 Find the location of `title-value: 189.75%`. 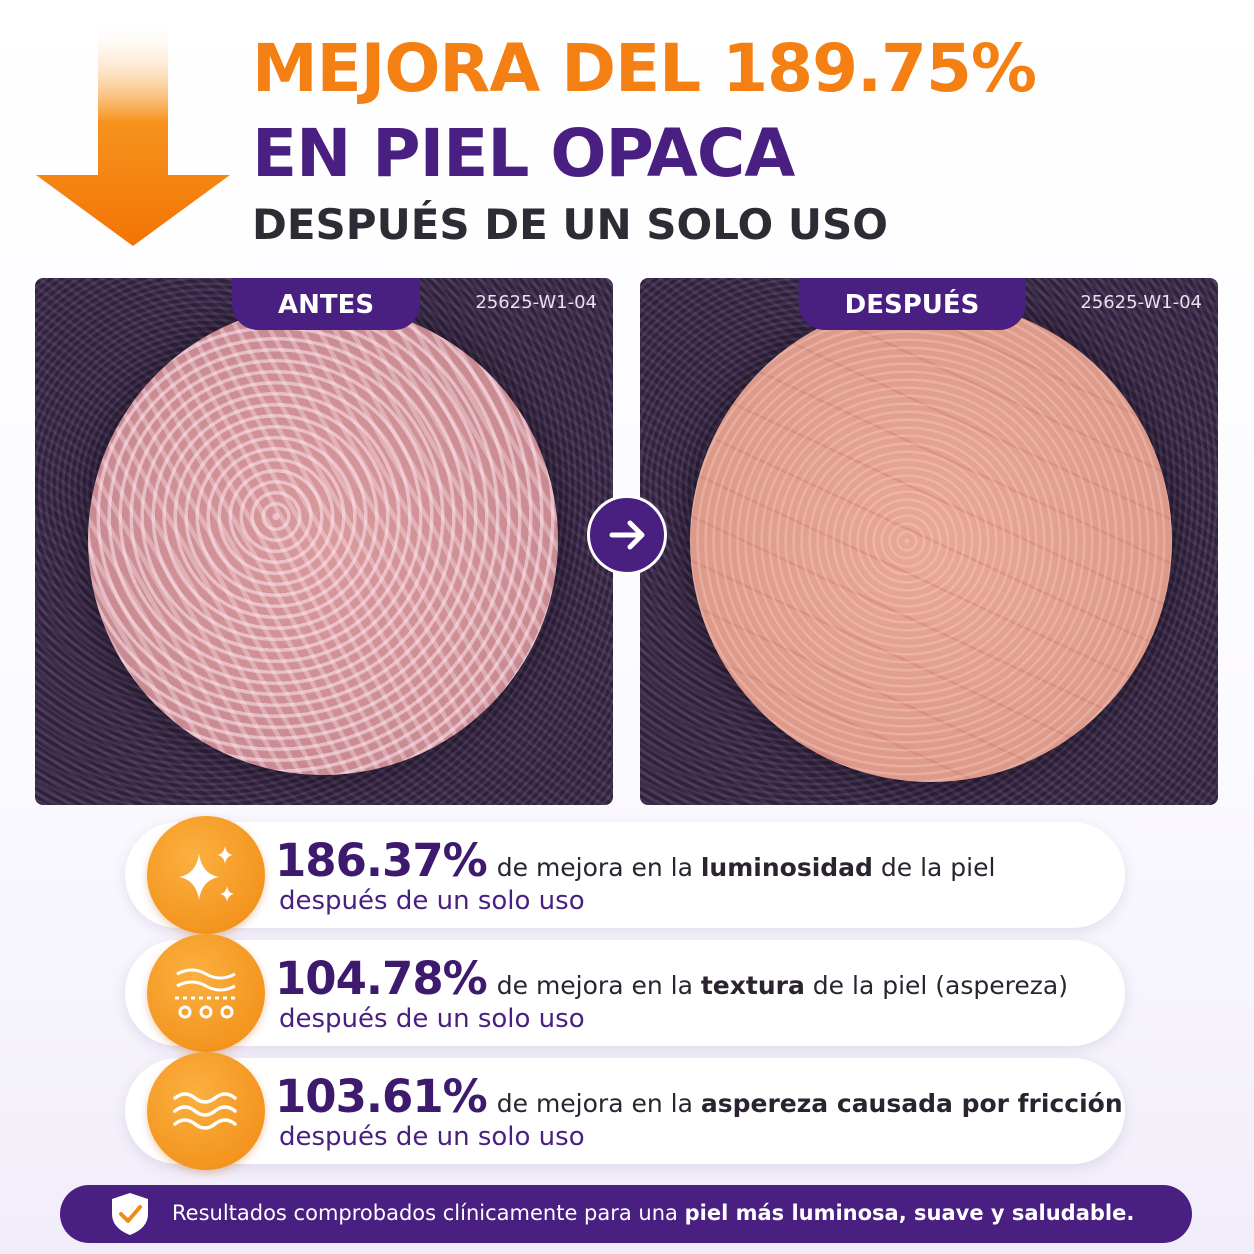

title-value: 189.75% is located at coordinates (879, 68).